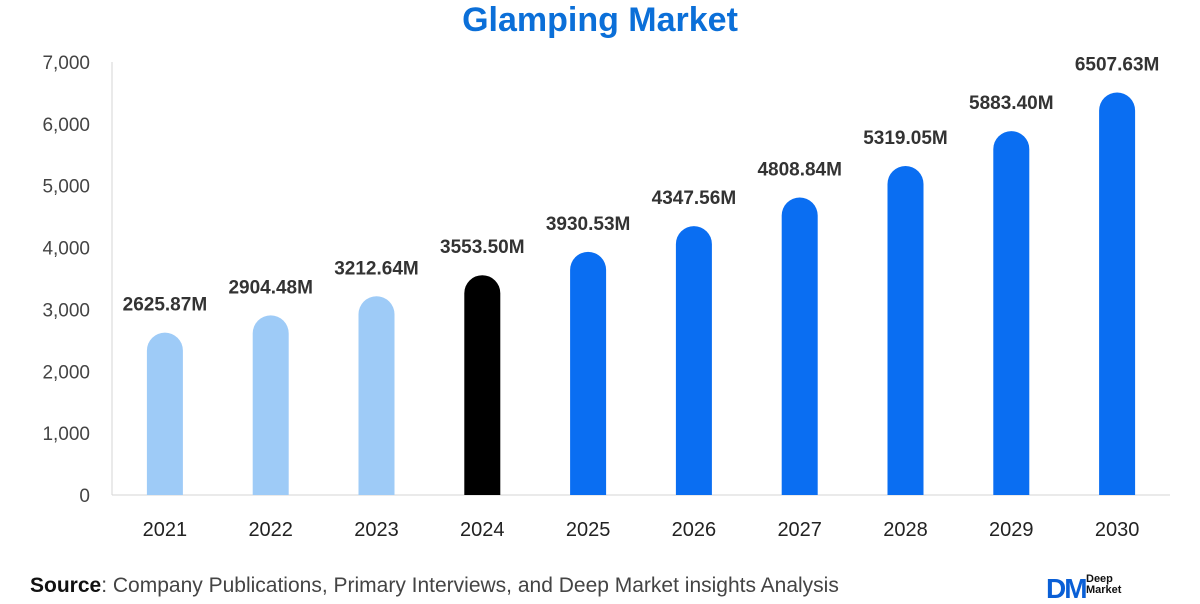  What do you see at coordinates (1099, 579) in the screenshot?
I see `brand-name-line1: Deep` at bounding box center [1099, 579].